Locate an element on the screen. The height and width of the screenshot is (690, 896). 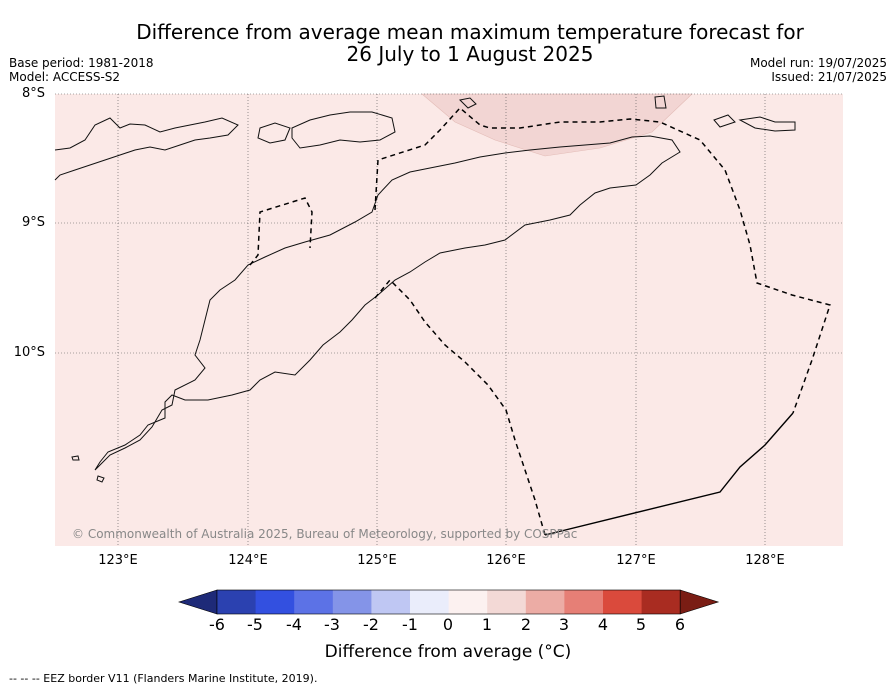
colorbar-label: Difference from average (°C) is located at coordinates (448, 652).